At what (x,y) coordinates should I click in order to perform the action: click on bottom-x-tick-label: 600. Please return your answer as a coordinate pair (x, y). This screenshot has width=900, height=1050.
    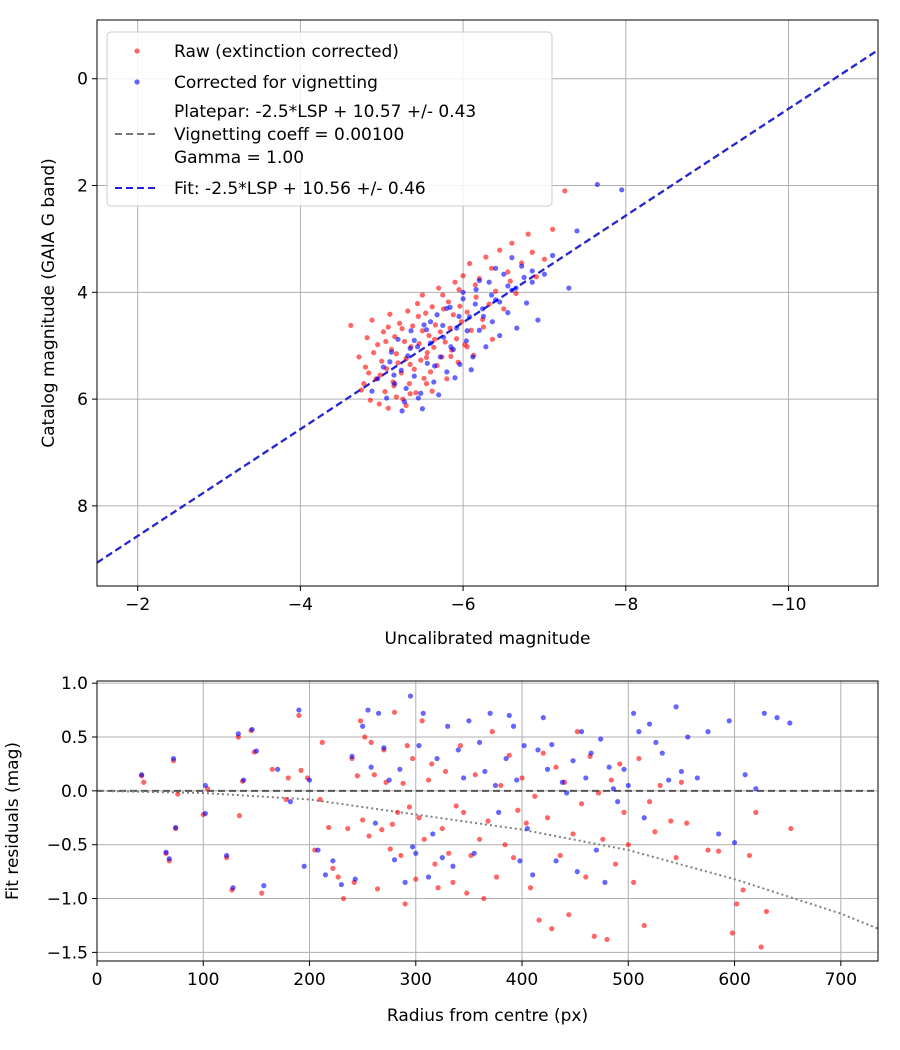
    Looking at the image, I should click on (734, 980).